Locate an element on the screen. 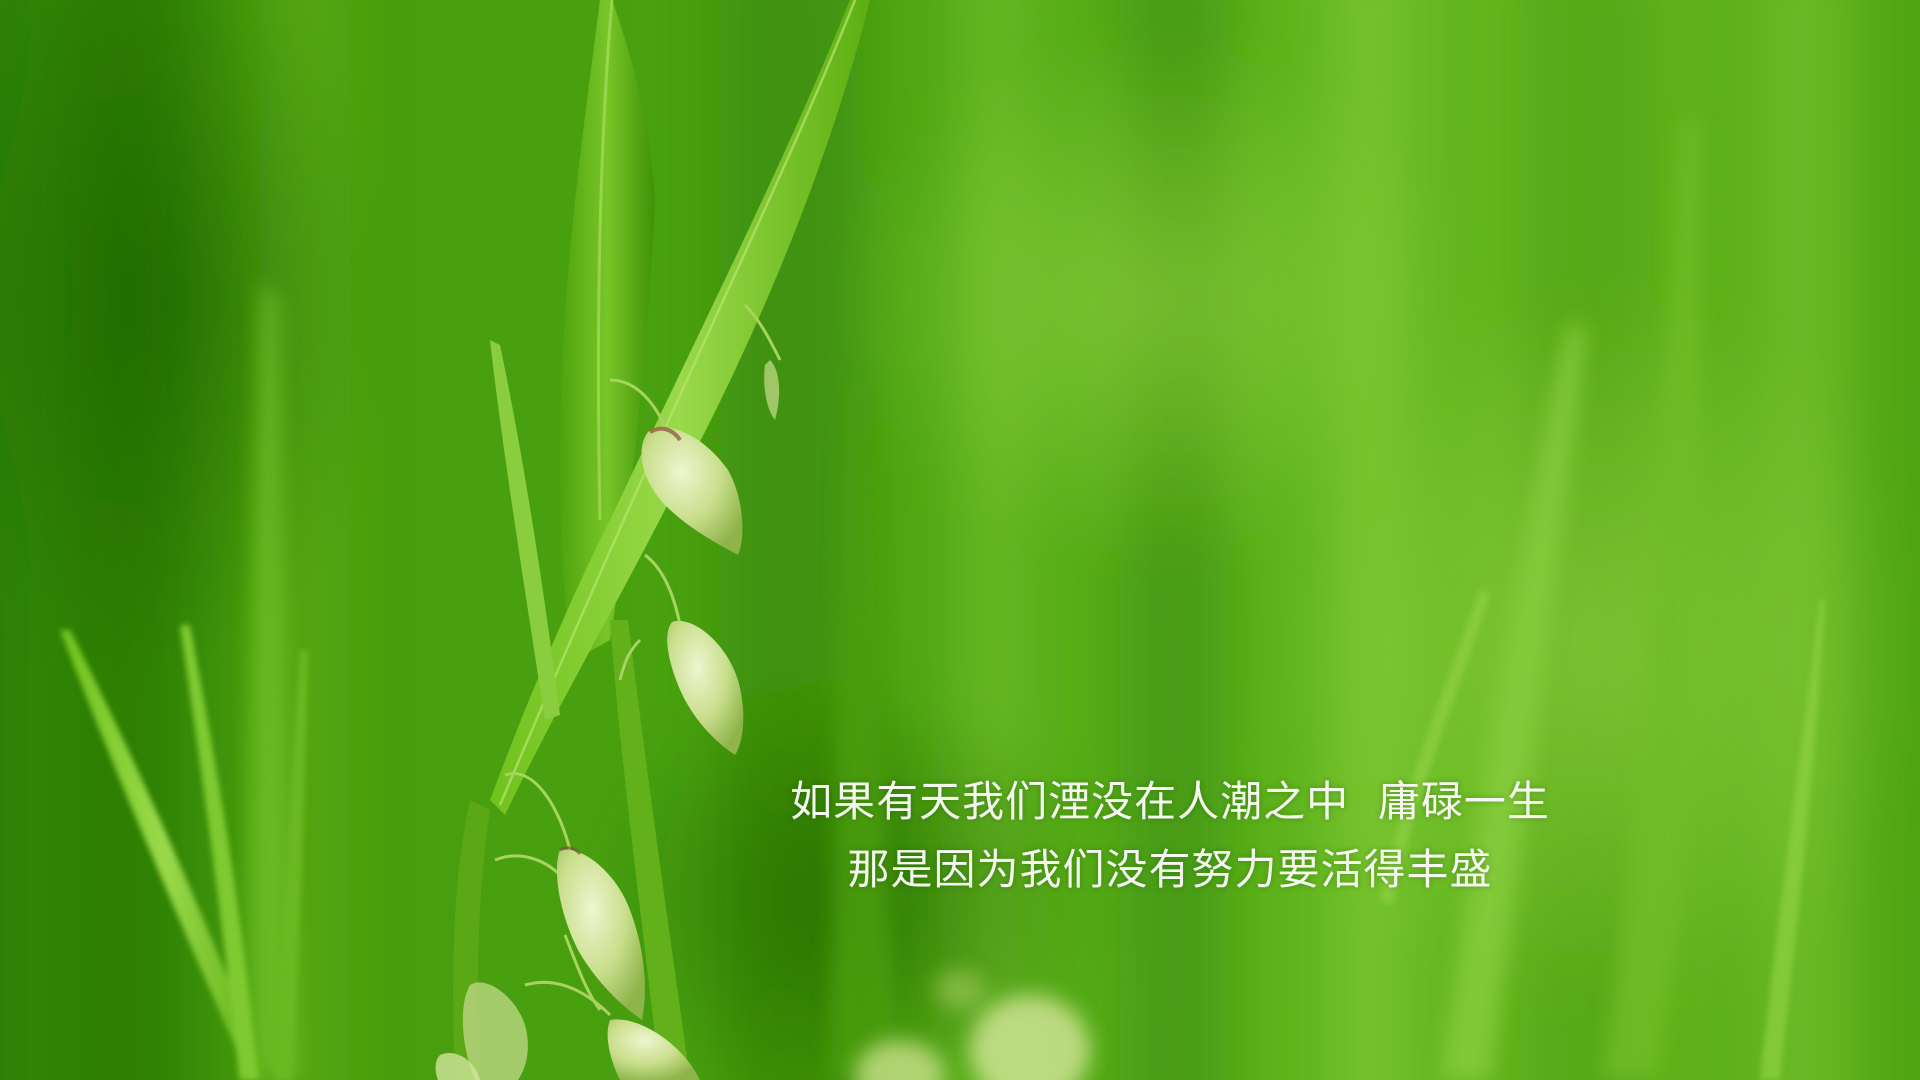 This screenshot has height=1080, width=1920. seed-pods is located at coordinates (607, 720).